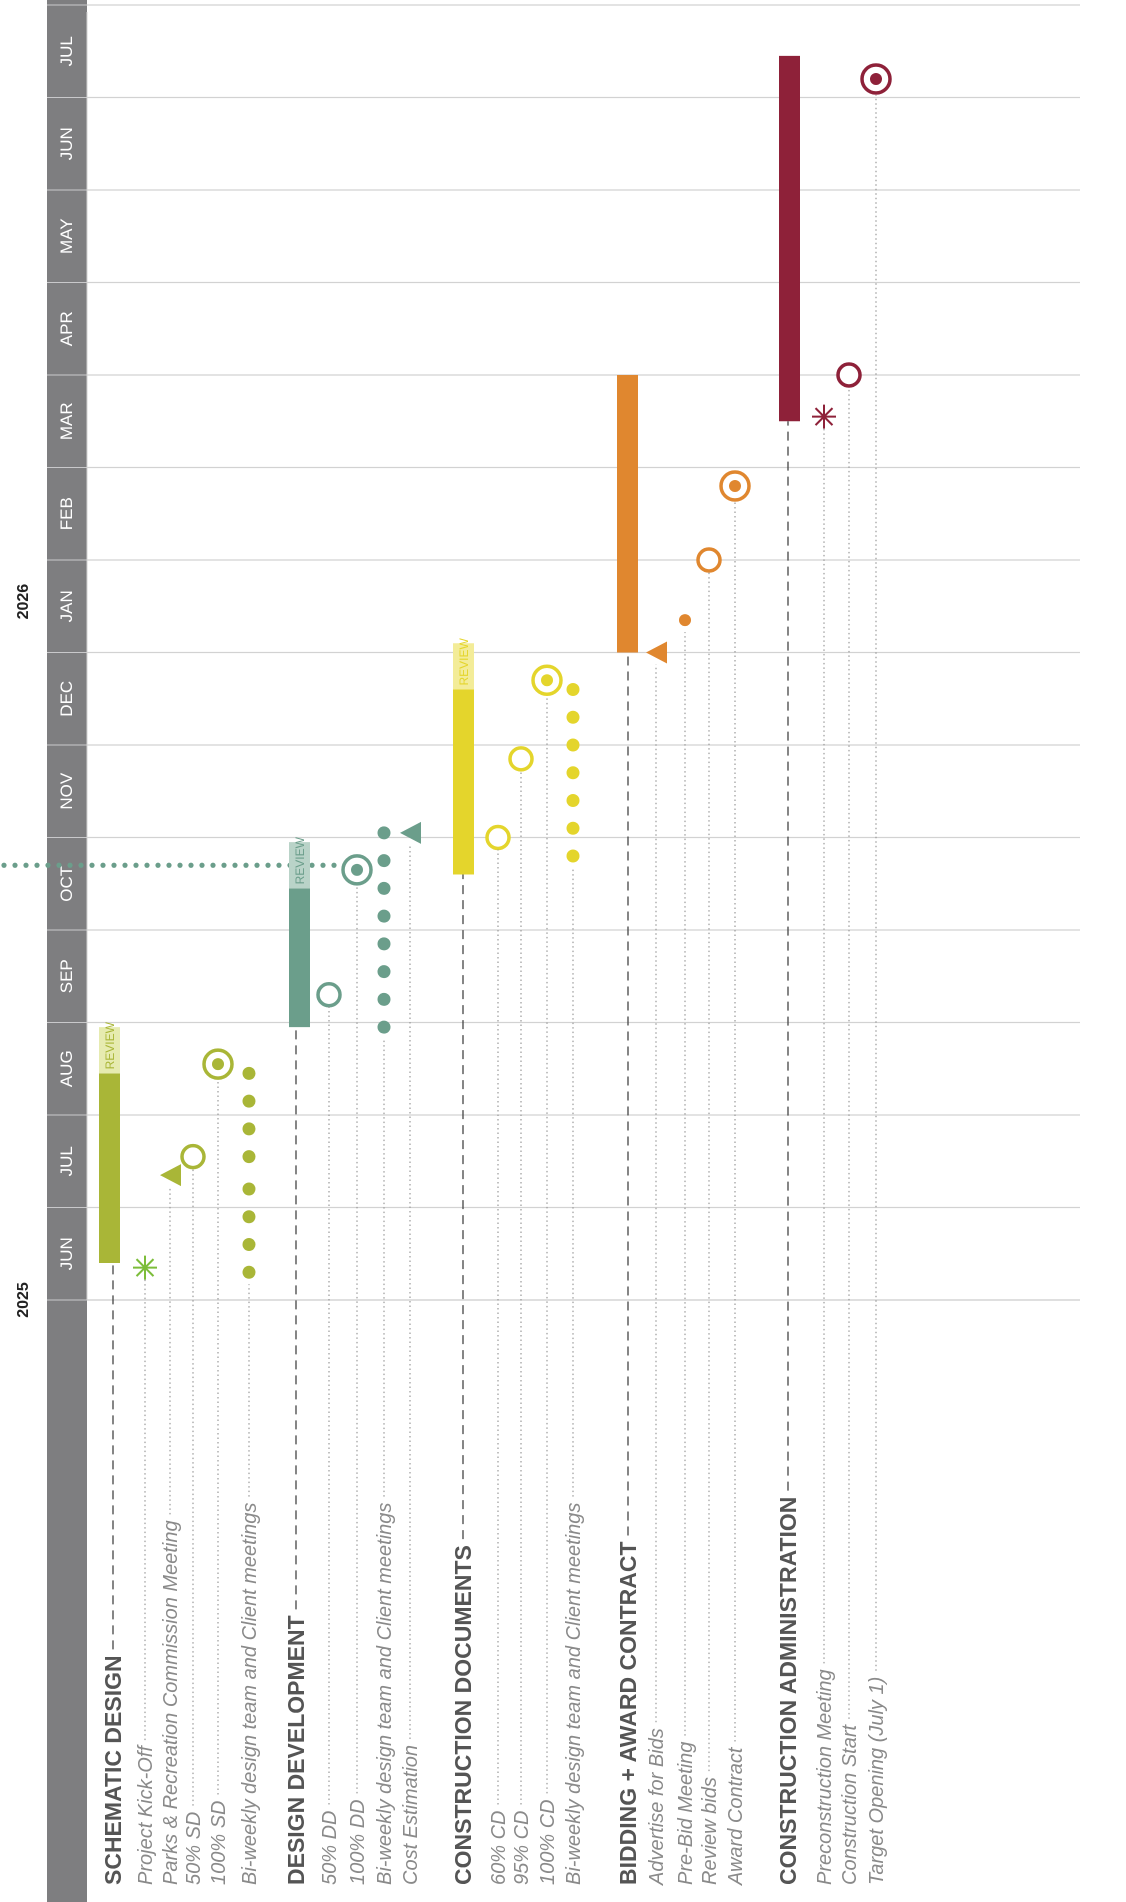 The width and height of the screenshot is (1126, 1902). What do you see at coordinates (548, 1842) in the screenshot?
I see `task-label: 100% CD` at bounding box center [548, 1842].